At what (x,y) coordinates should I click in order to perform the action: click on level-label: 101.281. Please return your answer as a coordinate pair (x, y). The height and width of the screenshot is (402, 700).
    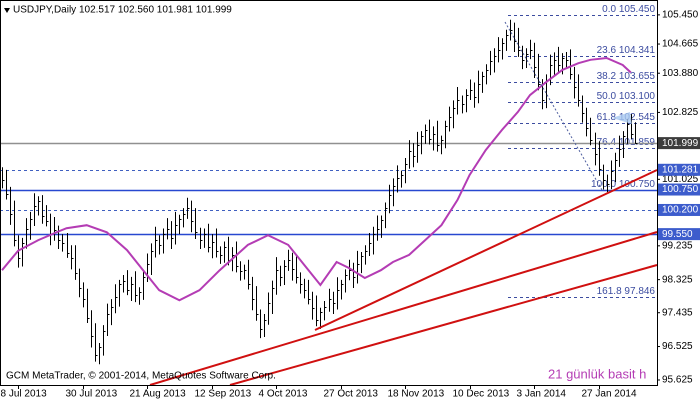
    Looking at the image, I should click on (680, 169).